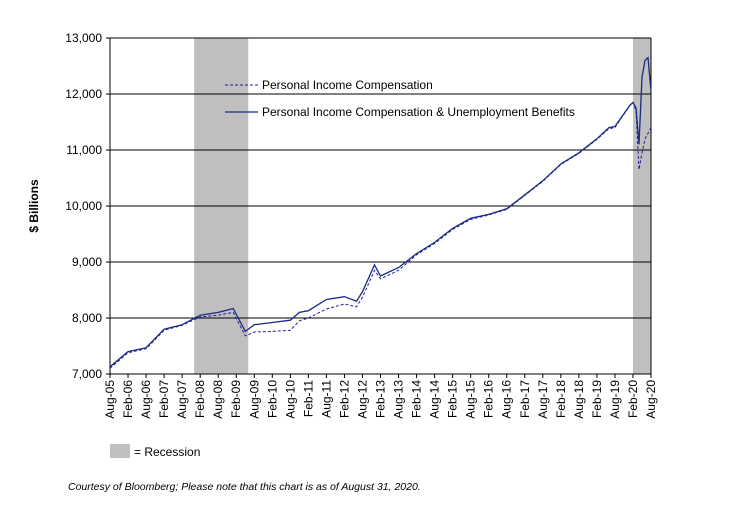  I want to click on y-tick-label: 13,000, so click(83, 38).